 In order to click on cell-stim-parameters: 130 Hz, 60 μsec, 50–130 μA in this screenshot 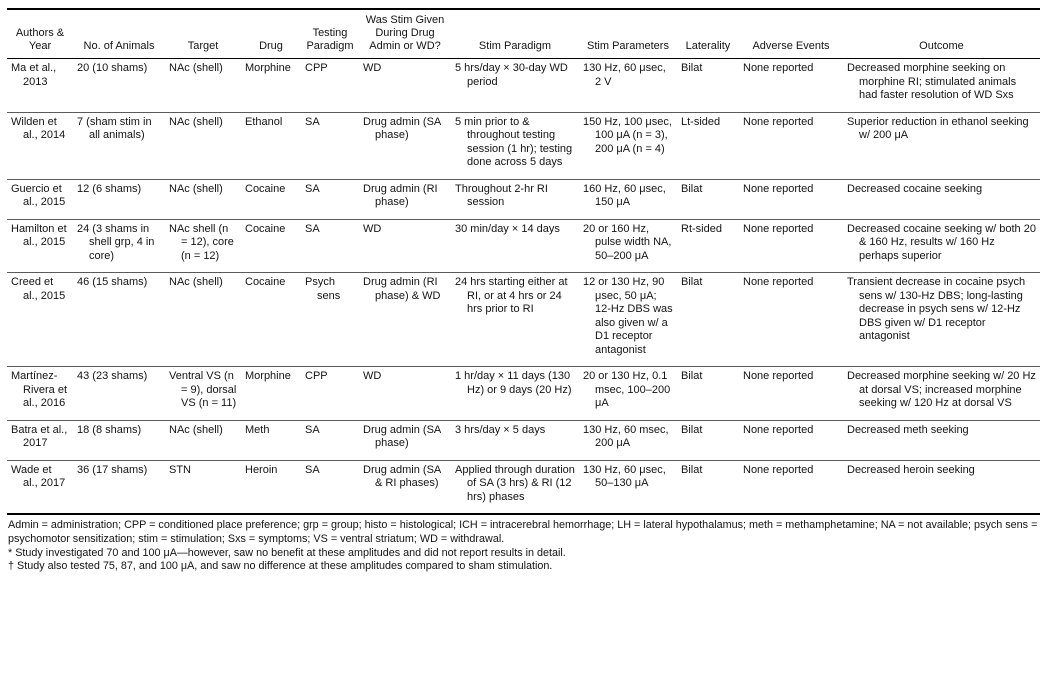, I will do `click(628, 486)`.